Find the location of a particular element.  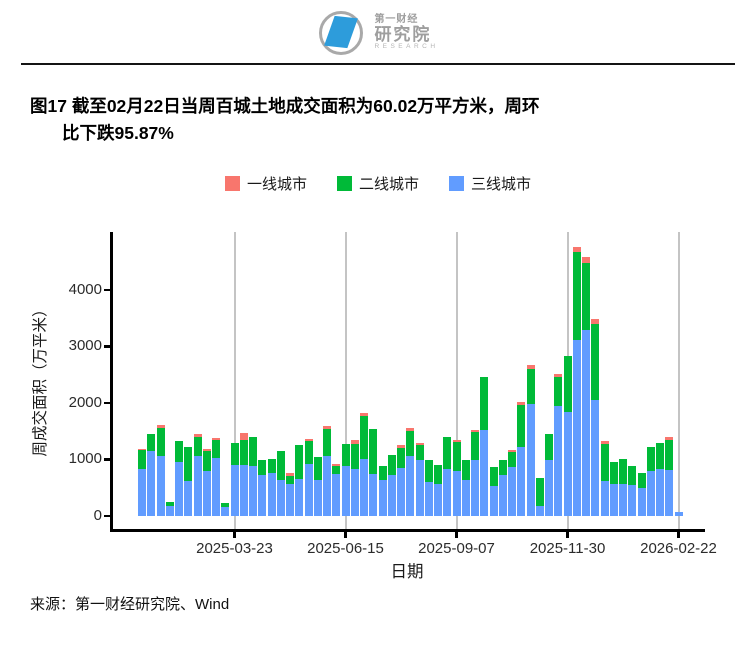

legend-swatch-tier2 is located at coordinates (344, 184).